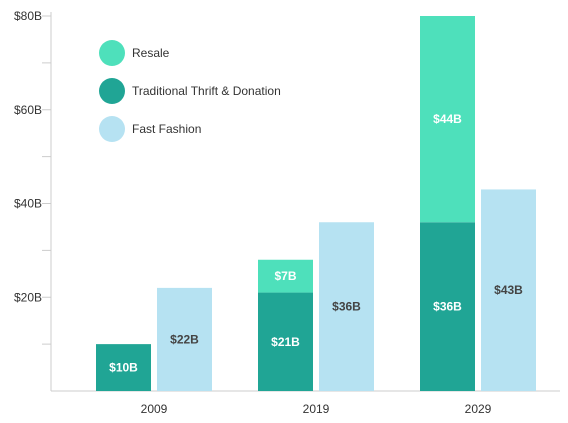  I want to click on bar-value-label: $10B, so click(123, 368).